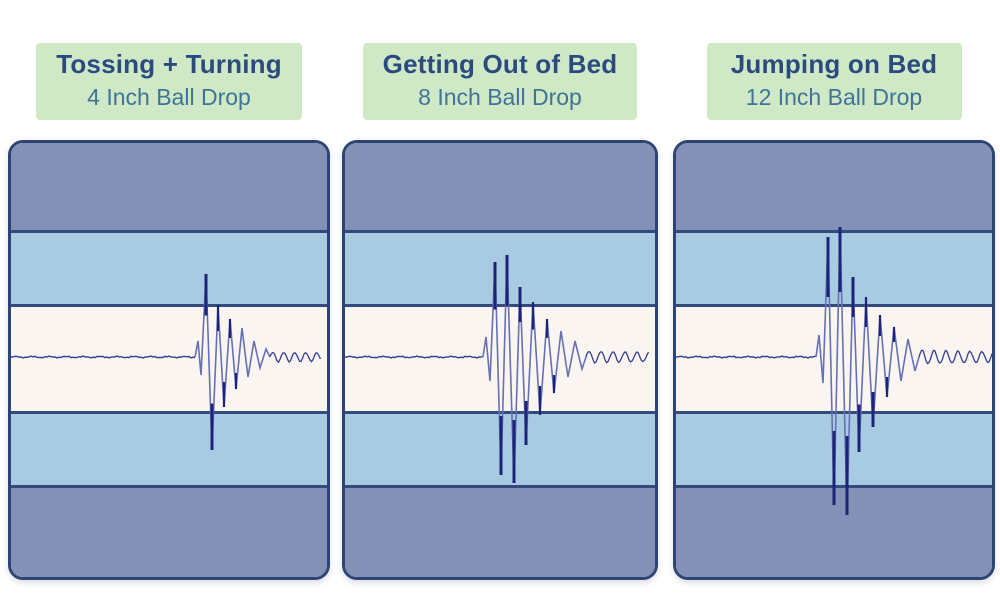 This screenshot has width=1000, height=607. I want to click on test-title: Tossing + Turning, so click(169, 64).